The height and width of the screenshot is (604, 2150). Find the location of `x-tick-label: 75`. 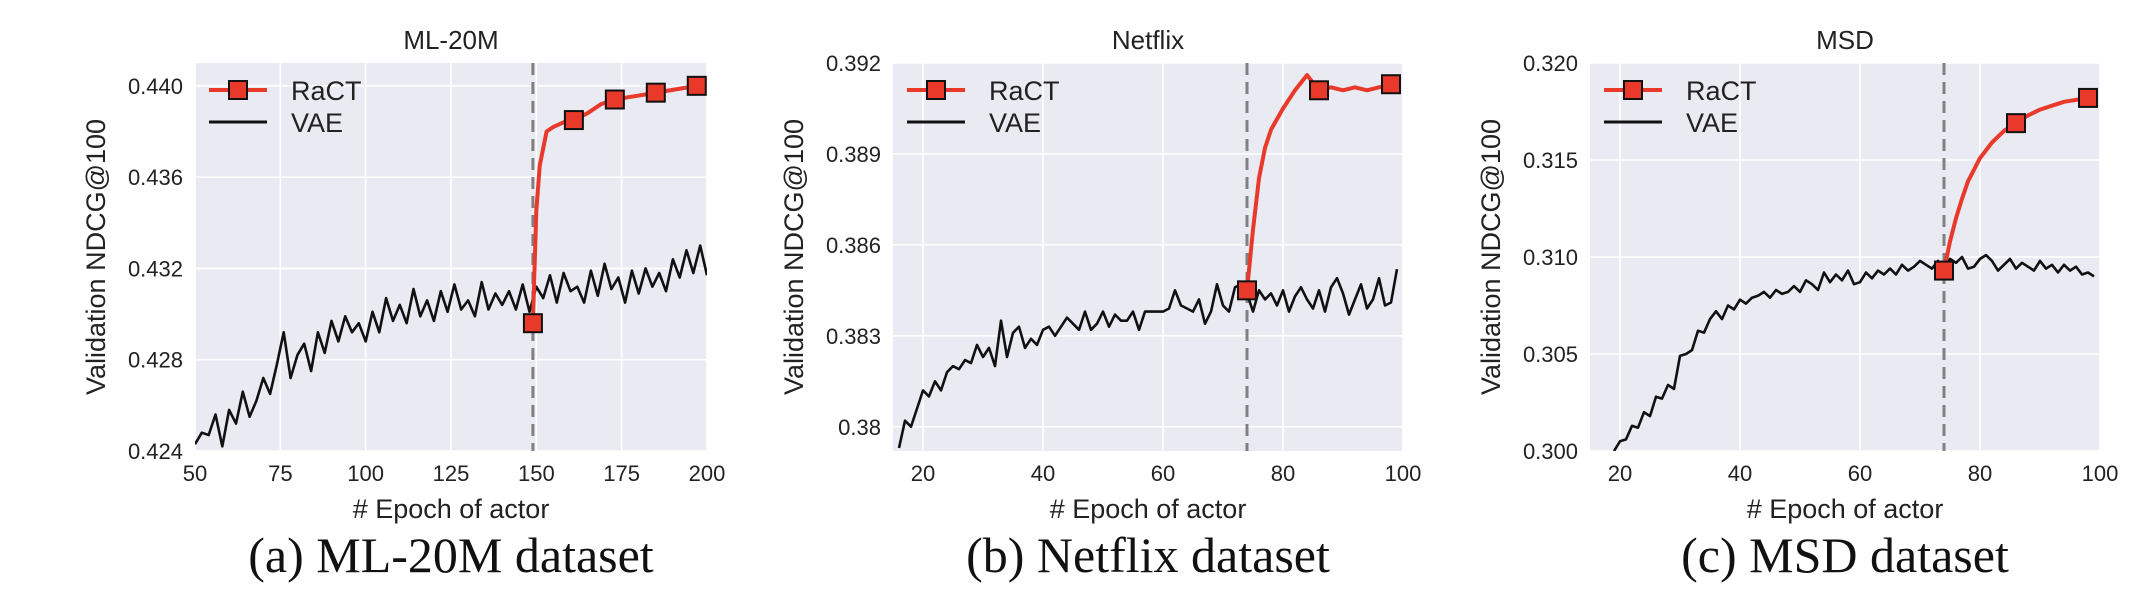

x-tick-label: 75 is located at coordinates (280, 473).